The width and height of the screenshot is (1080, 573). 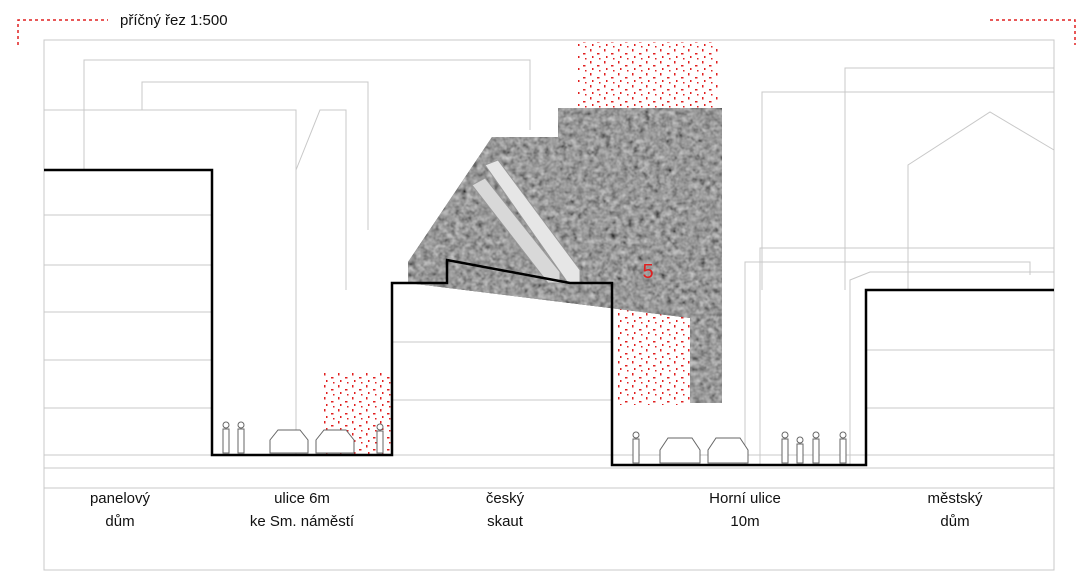 I want to click on section-label: ulice 6m, so click(x=302, y=498).